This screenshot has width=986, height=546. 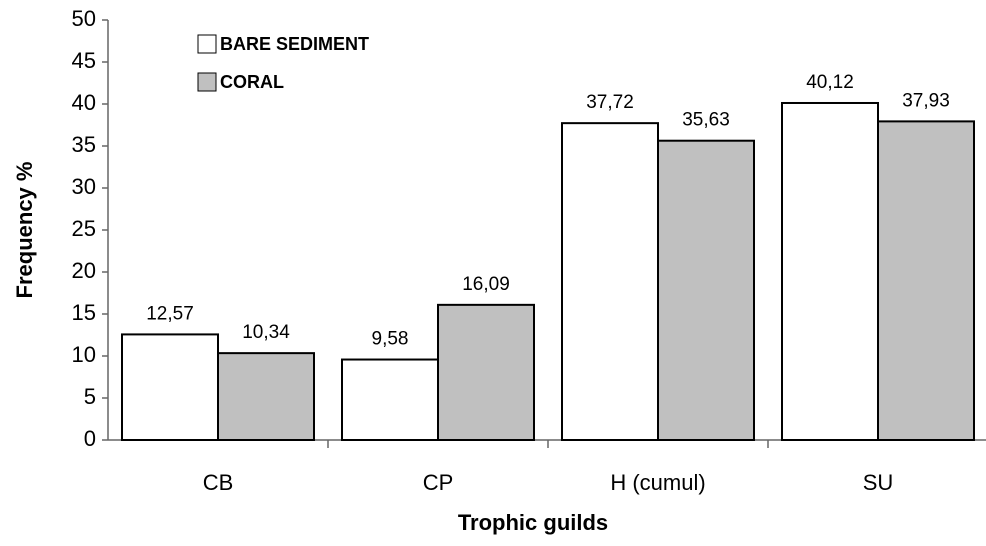 I want to click on y-tick-label: 15, so click(x=84, y=312).